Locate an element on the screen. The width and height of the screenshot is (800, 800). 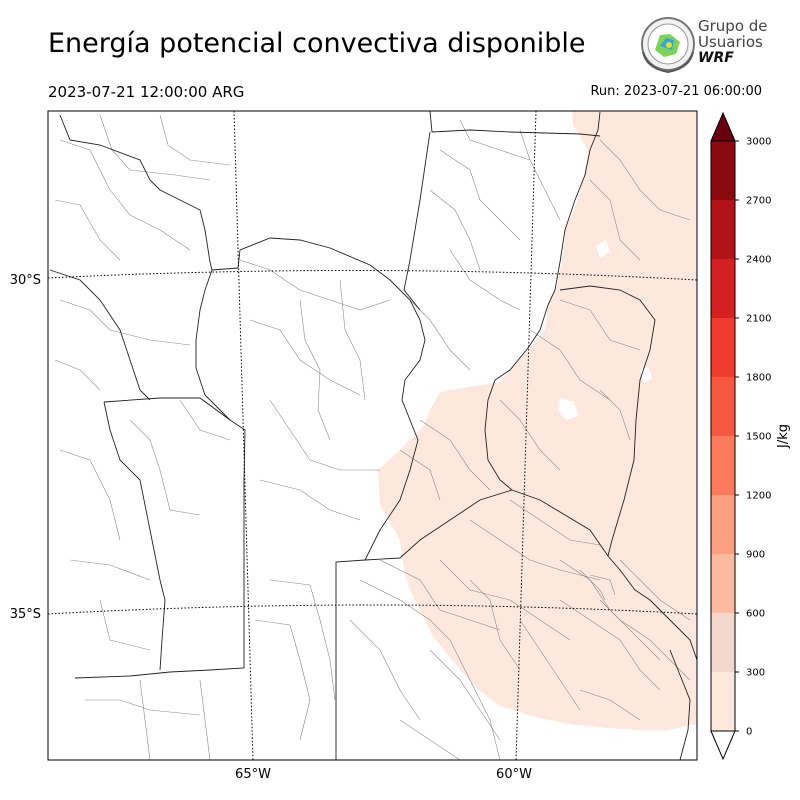
lon-label-60w: 60°W is located at coordinates (514, 774).